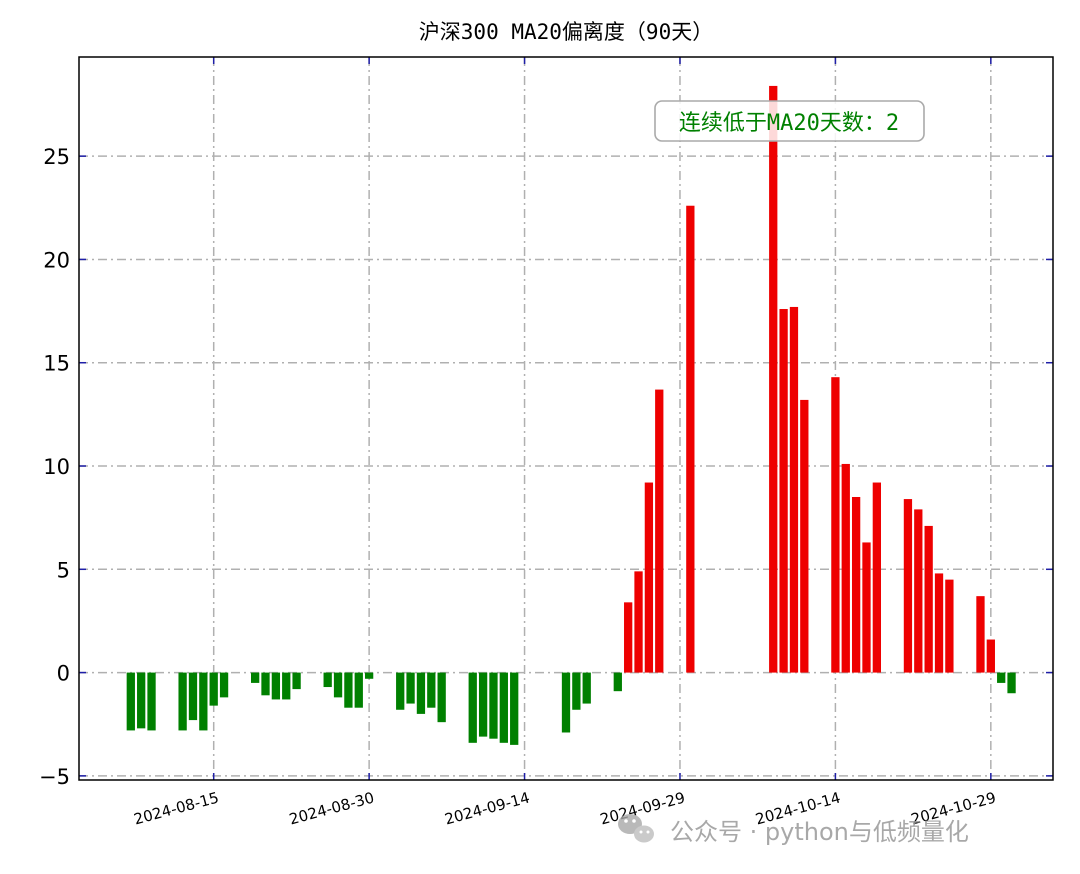 This screenshot has width=1080, height=874. What do you see at coordinates (56, 157) in the screenshot?
I see `y-tick-label: 25` at bounding box center [56, 157].